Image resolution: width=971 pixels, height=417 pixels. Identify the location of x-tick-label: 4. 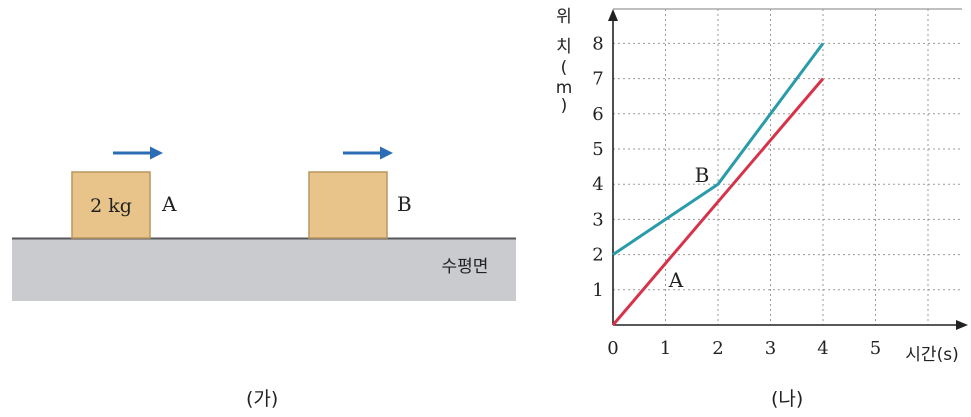
(822, 348).